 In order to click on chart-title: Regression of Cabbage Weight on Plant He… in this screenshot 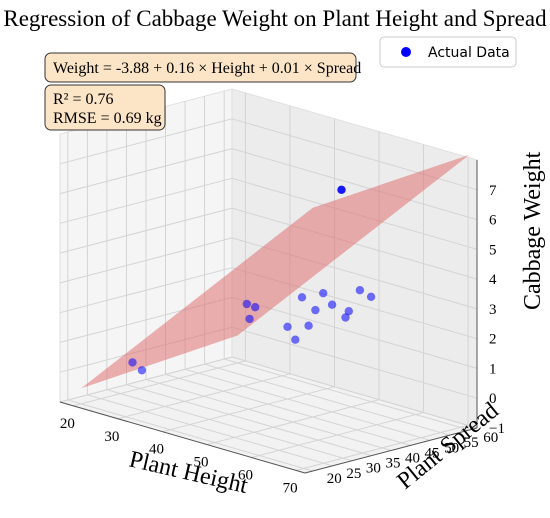, I will do `click(275, 18)`.